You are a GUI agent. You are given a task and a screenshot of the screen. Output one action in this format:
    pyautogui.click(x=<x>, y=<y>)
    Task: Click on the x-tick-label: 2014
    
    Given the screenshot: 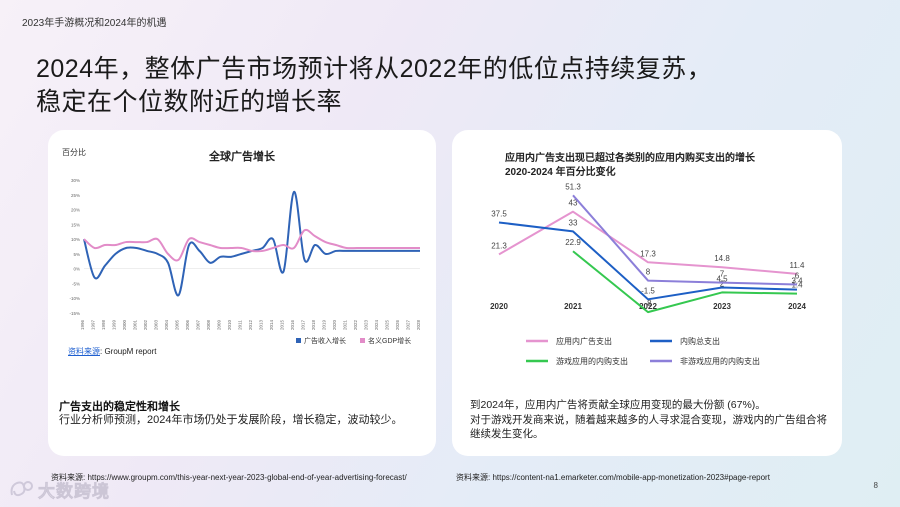 What is the action you would take?
    pyautogui.click(x=271, y=324)
    